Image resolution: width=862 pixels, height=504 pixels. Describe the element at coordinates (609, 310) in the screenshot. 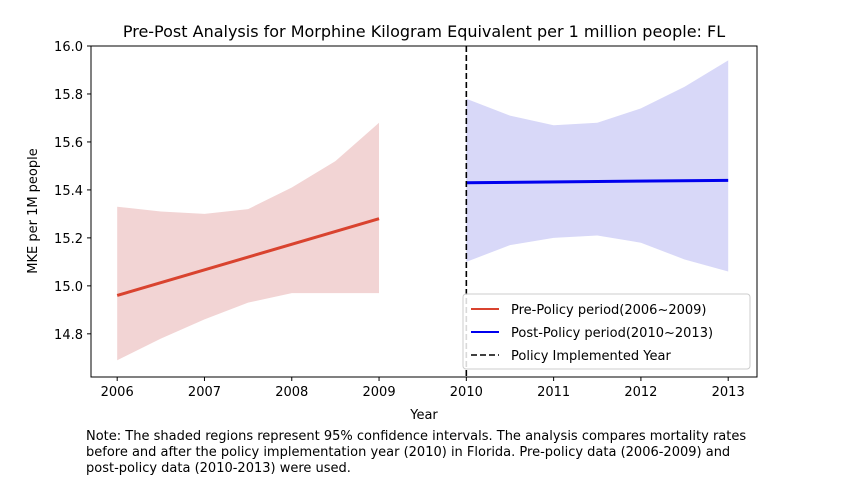

I see `legend-label-0: Pre-Policy period(2006~2009)` at that location.